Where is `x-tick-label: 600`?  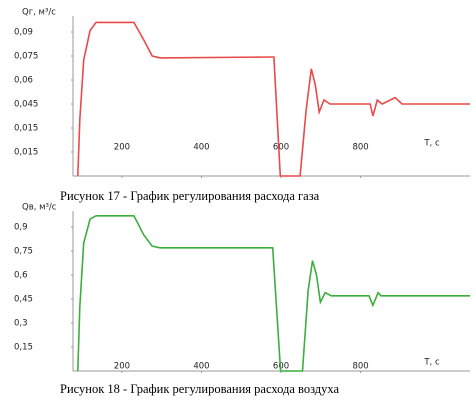
x-tick-label: 600 is located at coordinates (281, 148).